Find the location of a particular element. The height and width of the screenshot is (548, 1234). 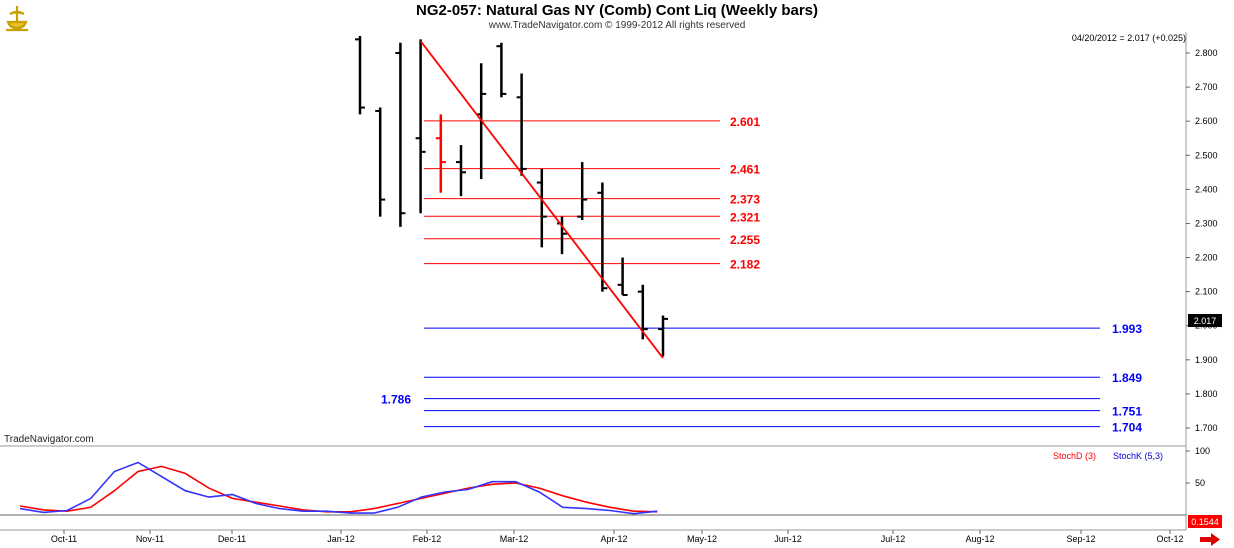

time-tick-label: May-12 is located at coordinates (702, 539).